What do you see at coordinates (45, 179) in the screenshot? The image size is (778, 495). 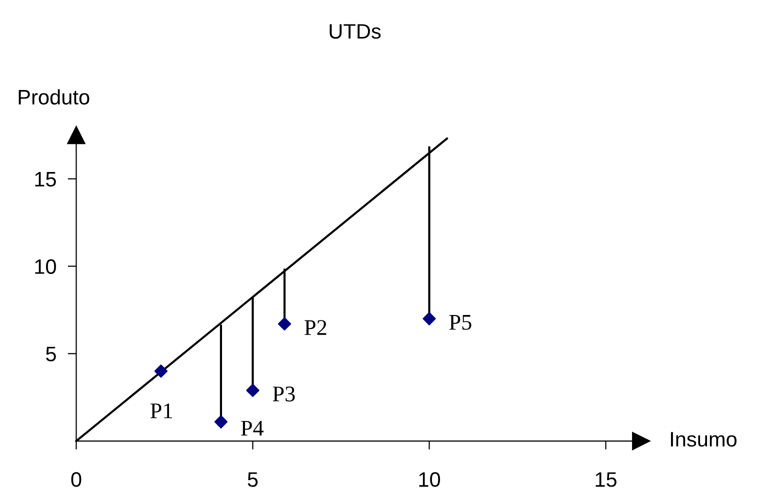 I see `y-tick-label: 15` at bounding box center [45, 179].